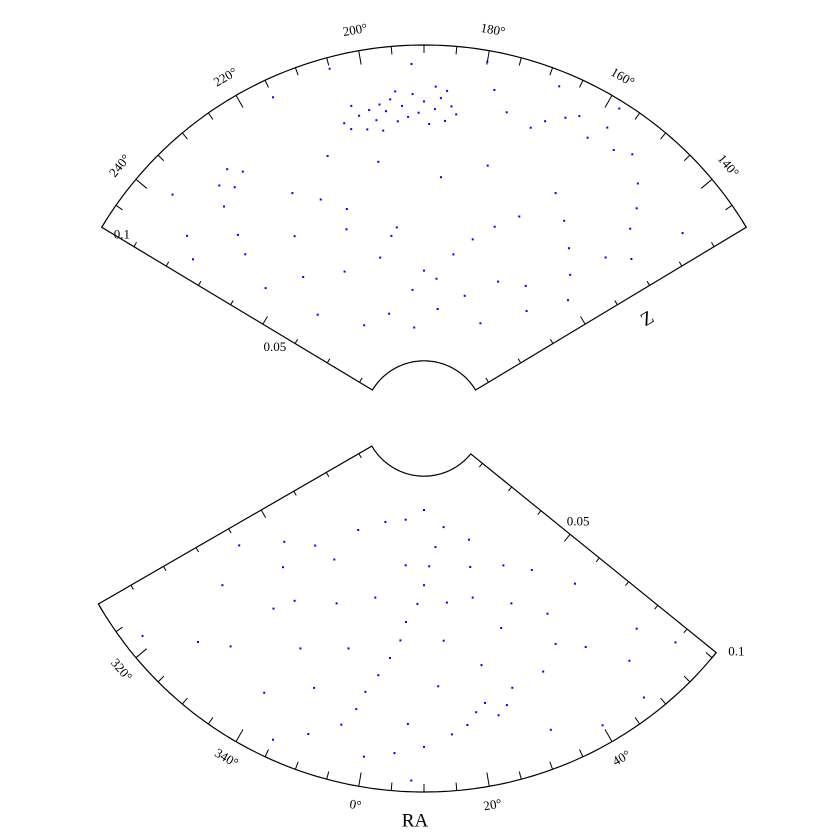 Image resolution: width=830 pixels, height=836 pixels. Describe the element at coordinates (493, 29) in the screenshot. I see `ra-tick-label: 180°` at that location.